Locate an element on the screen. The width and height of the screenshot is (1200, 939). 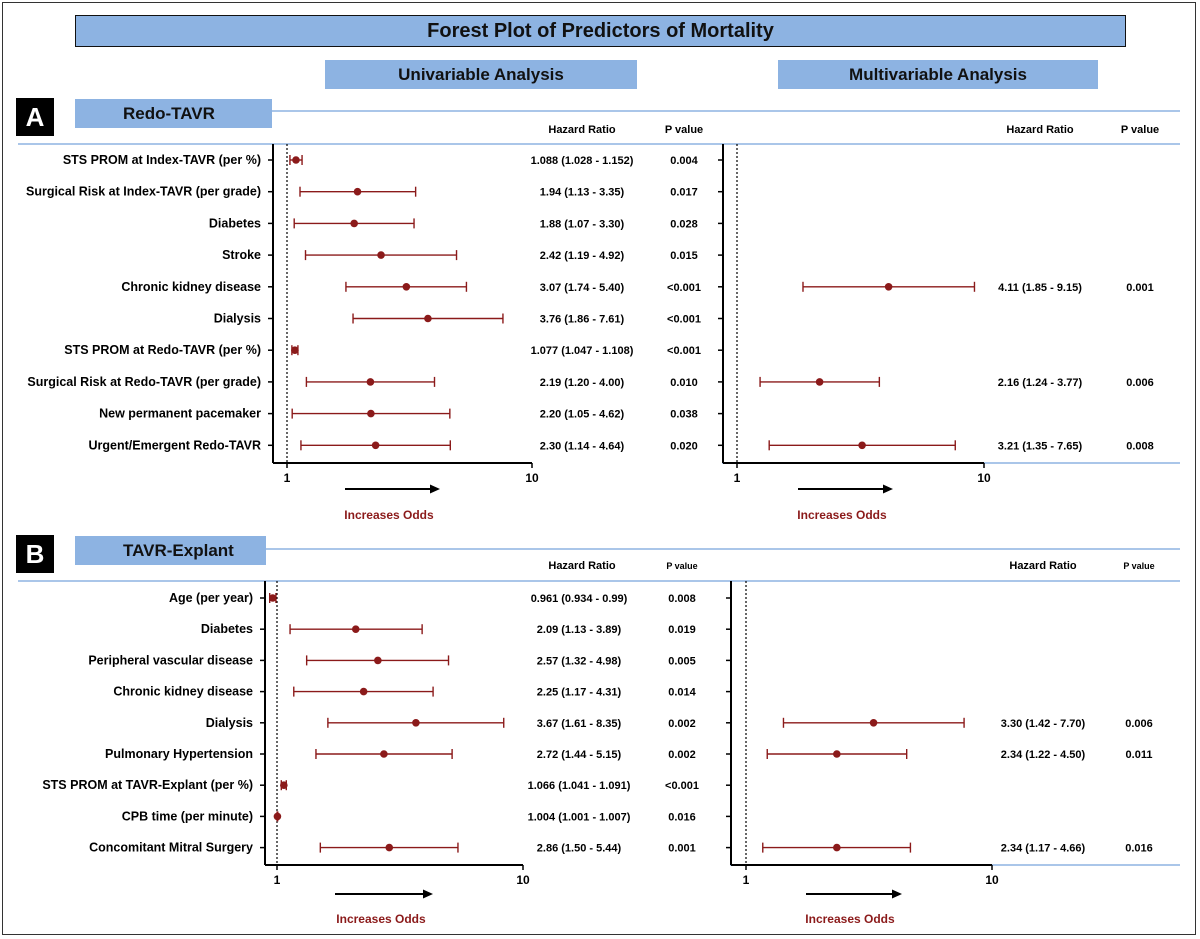
arrow-label-b-uni: Increases Odds is located at coordinates (381, 919).